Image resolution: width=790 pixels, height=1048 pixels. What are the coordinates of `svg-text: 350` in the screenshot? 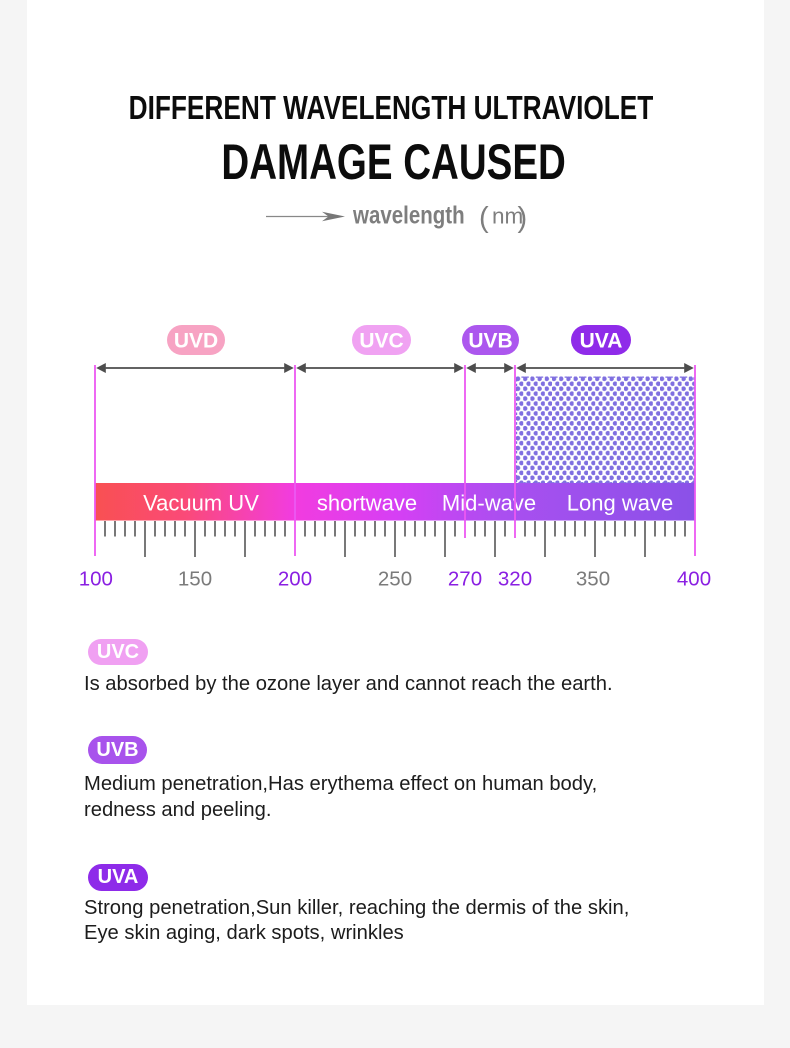 It's located at (593, 579).